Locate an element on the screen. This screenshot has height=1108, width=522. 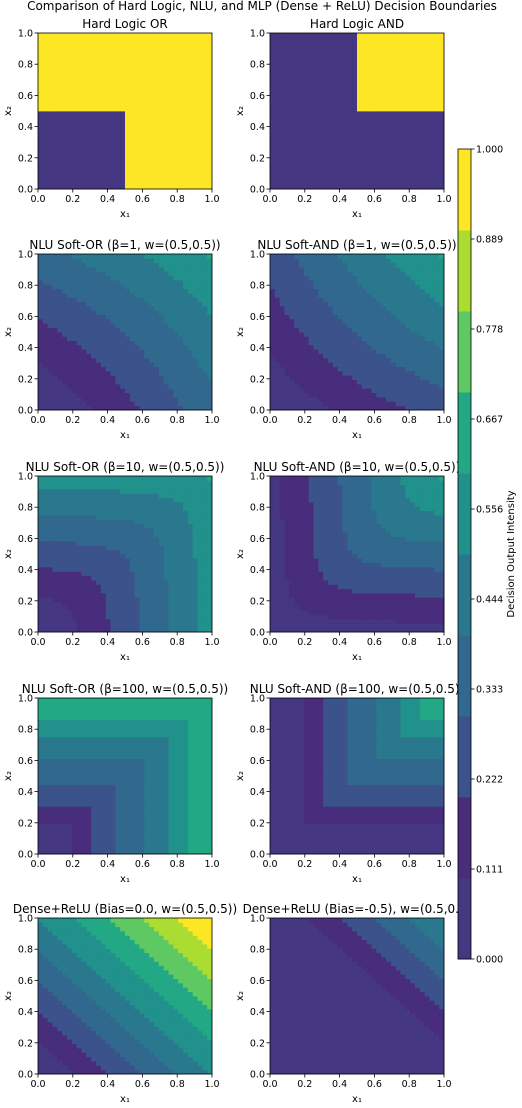
x-tick-label: 0.8 is located at coordinates (409, 199).